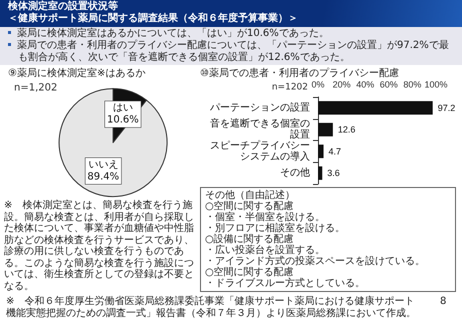 This screenshot has width=462, height=320. I want to click on chart-title: ⑩薬局での患者・利用者のプライバシー配慮, so click(299, 74).